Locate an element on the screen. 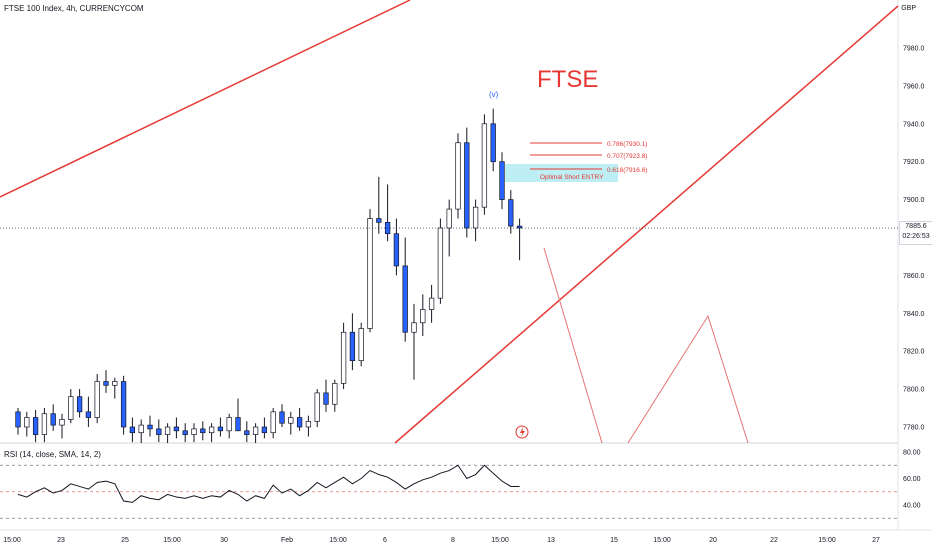 The width and height of the screenshot is (932, 550). rsi-pane: 40.00 60.00 80.00 is located at coordinates (460, 484).